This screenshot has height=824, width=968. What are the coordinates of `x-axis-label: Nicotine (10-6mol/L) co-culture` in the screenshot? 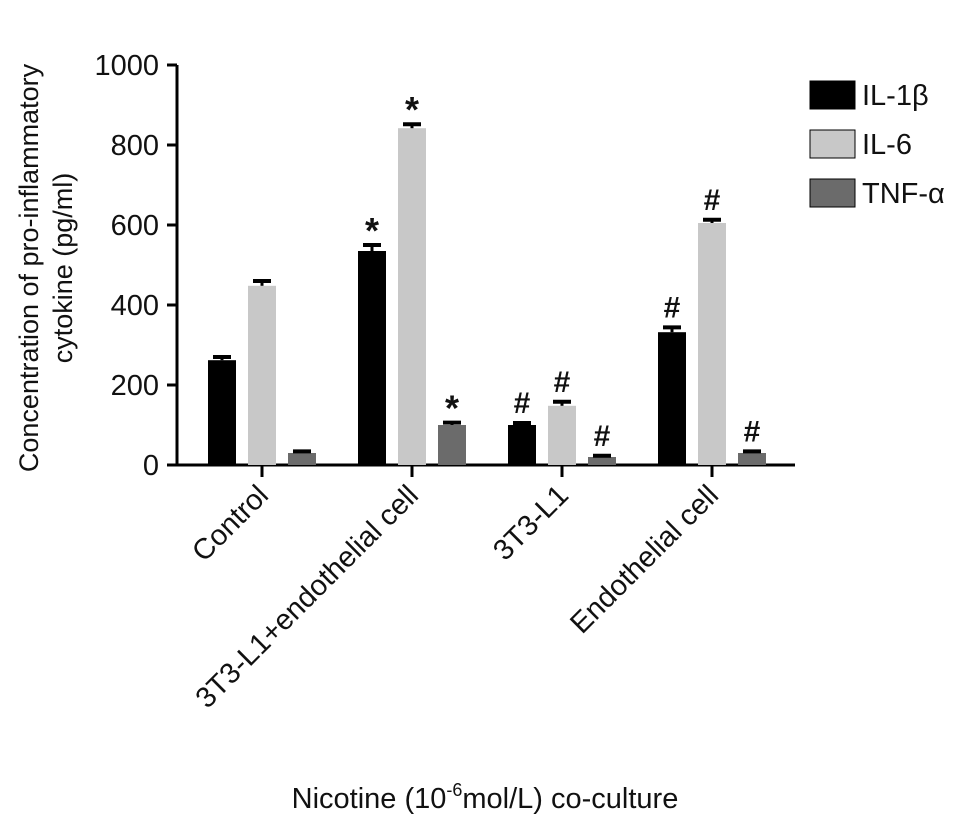 It's located at (485, 797).